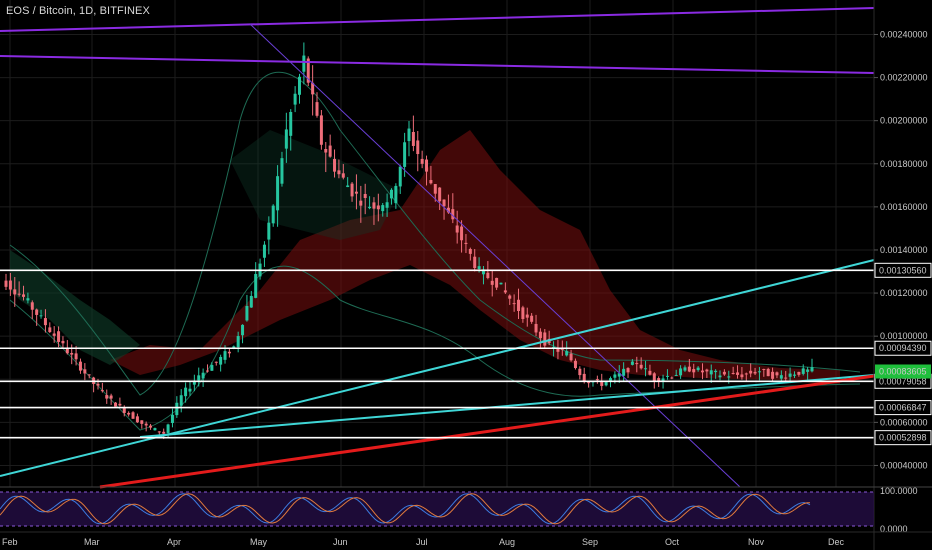 This screenshot has width=932, height=550. Describe the element at coordinates (903, 371) in the screenshot. I see `current-price-box` at that location.